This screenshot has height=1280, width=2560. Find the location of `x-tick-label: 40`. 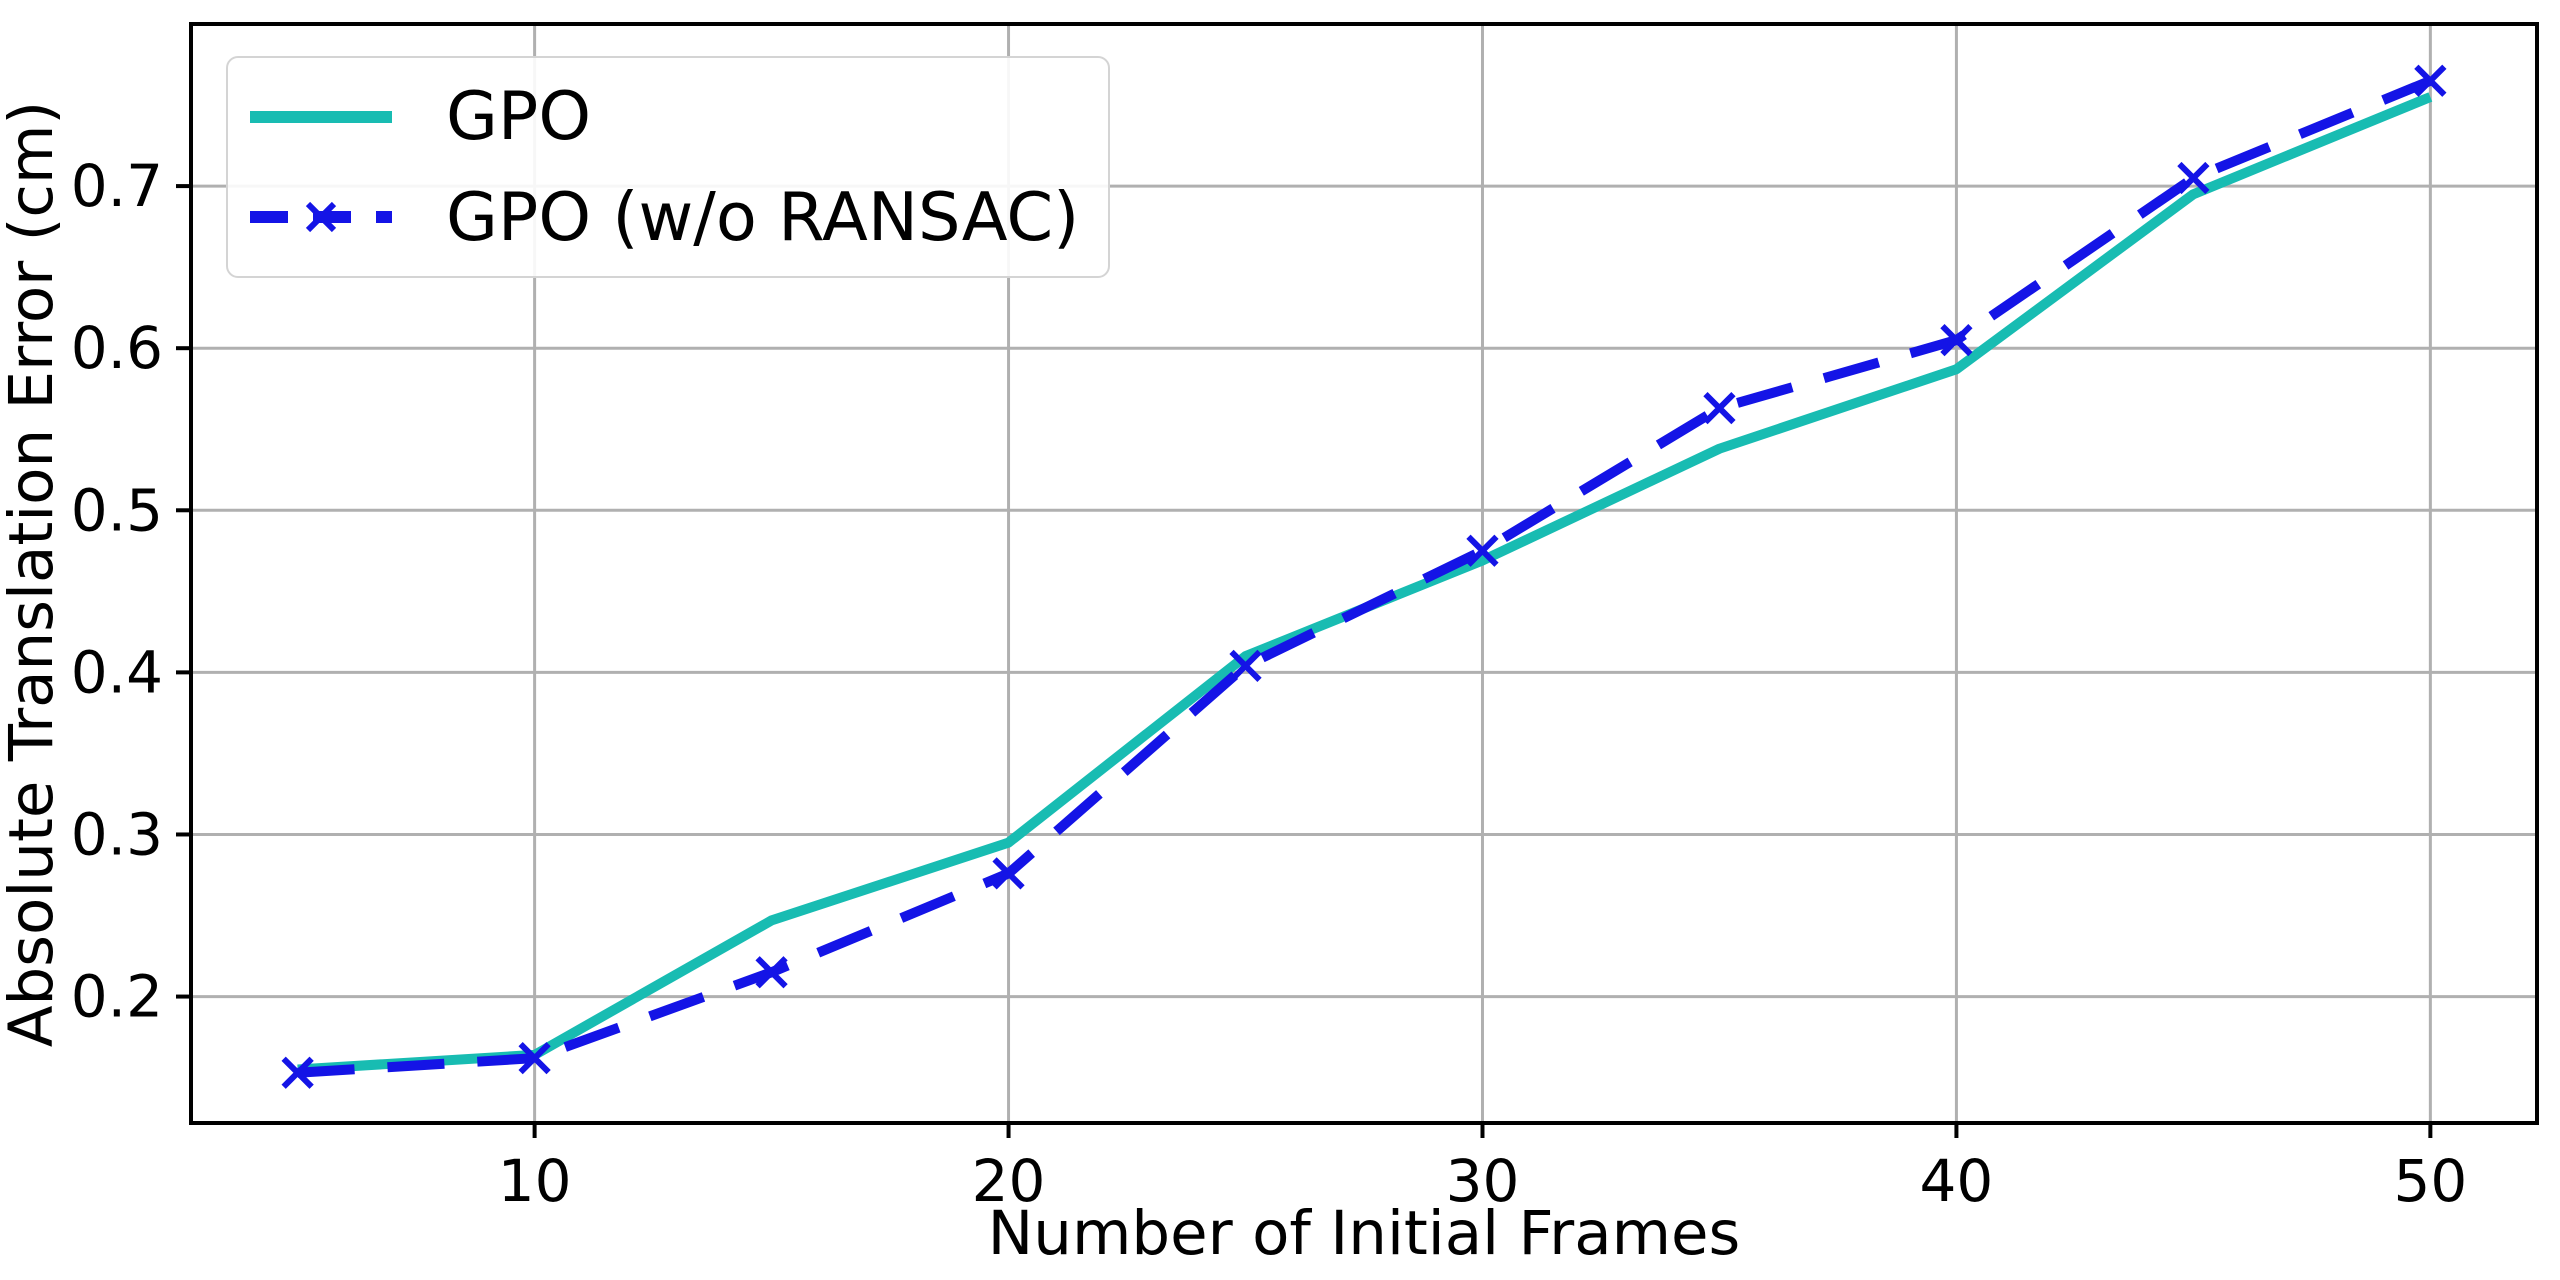

x-tick-label: 40 is located at coordinates (1957, 1181).